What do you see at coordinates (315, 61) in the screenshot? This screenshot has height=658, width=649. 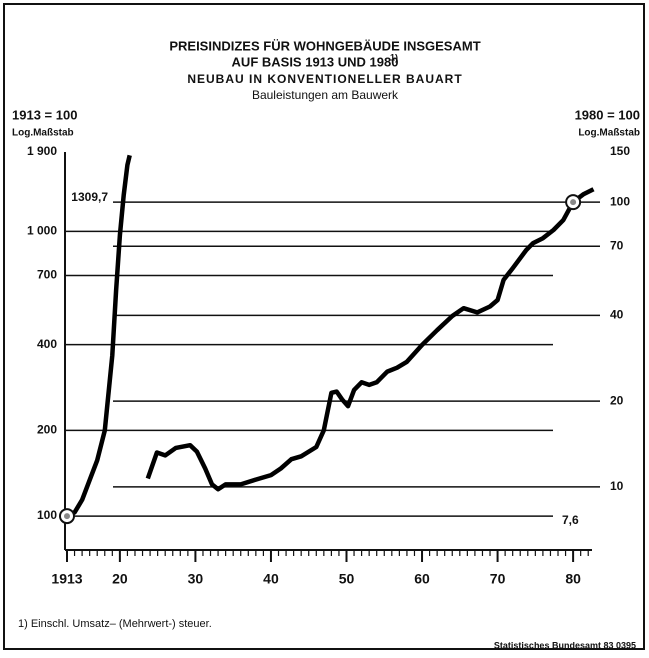 I see `chart-title-line2: AUF BASIS 1913 UND 1980` at bounding box center [315, 61].